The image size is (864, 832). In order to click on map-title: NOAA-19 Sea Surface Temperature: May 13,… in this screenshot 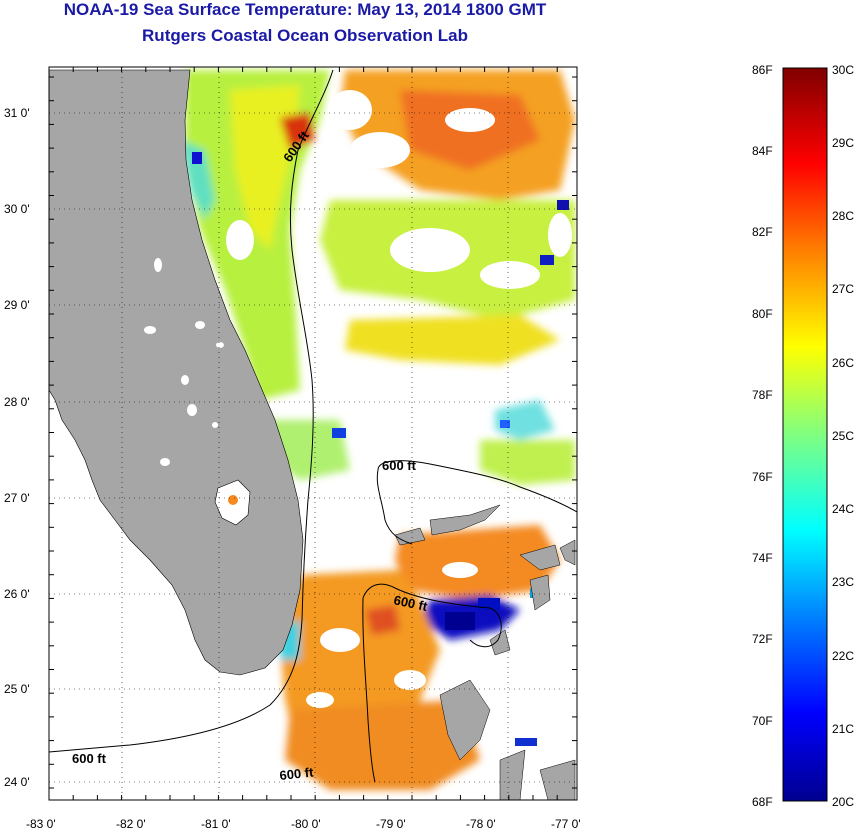, I will do `click(305, 9)`.